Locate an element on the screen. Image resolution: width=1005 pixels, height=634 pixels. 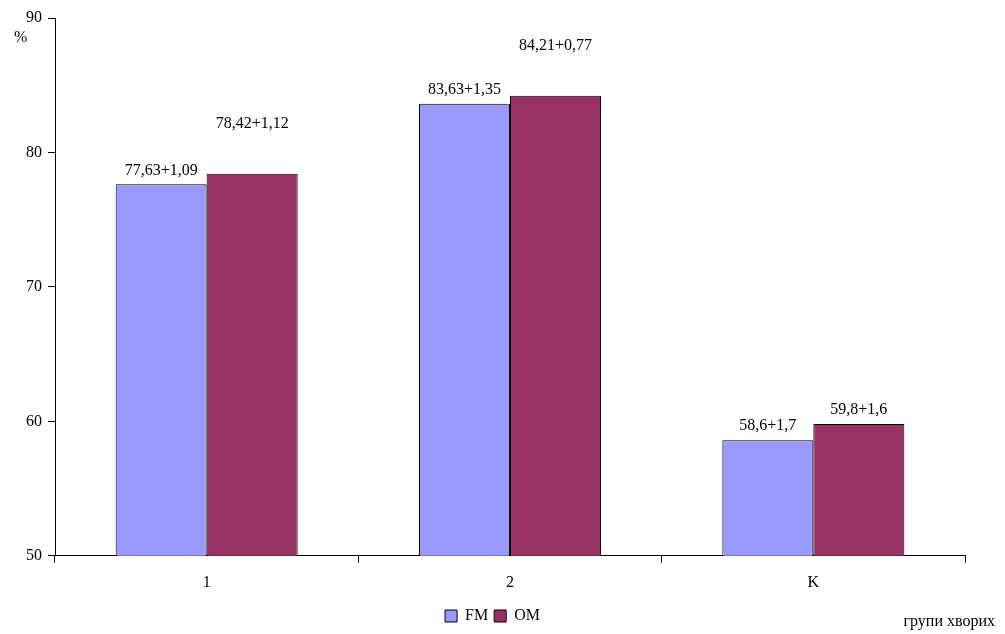
x-tick-label: 2 is located at coordinates (510, 581).